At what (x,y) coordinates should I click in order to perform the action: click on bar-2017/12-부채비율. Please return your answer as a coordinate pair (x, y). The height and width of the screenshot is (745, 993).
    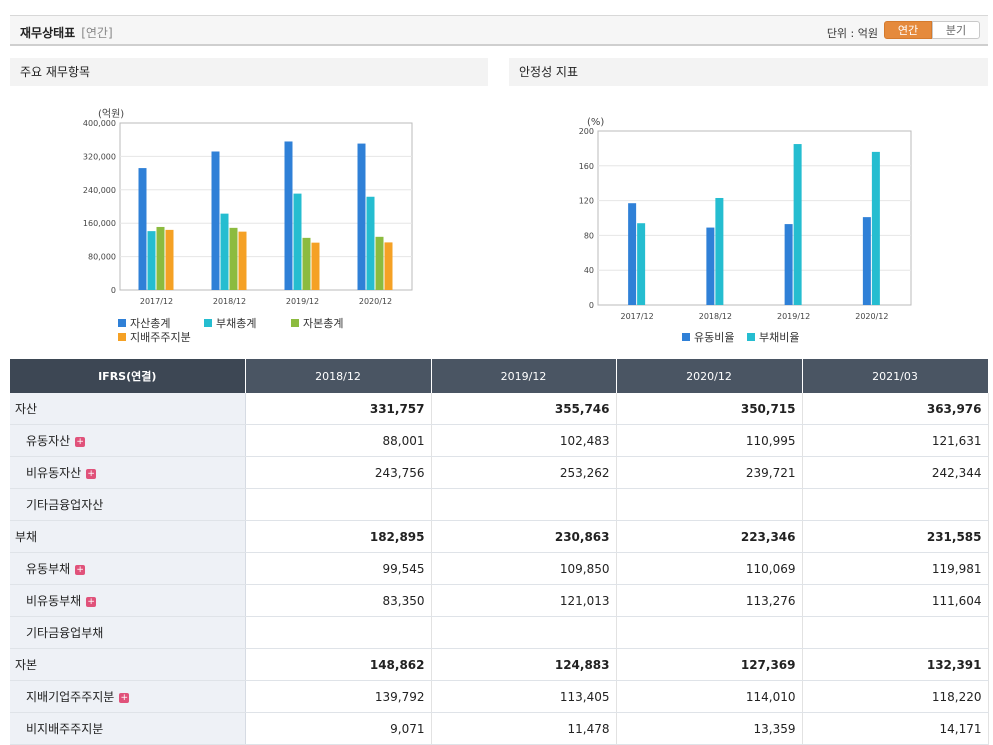
    Looking at the image, I should click on (641, 264).